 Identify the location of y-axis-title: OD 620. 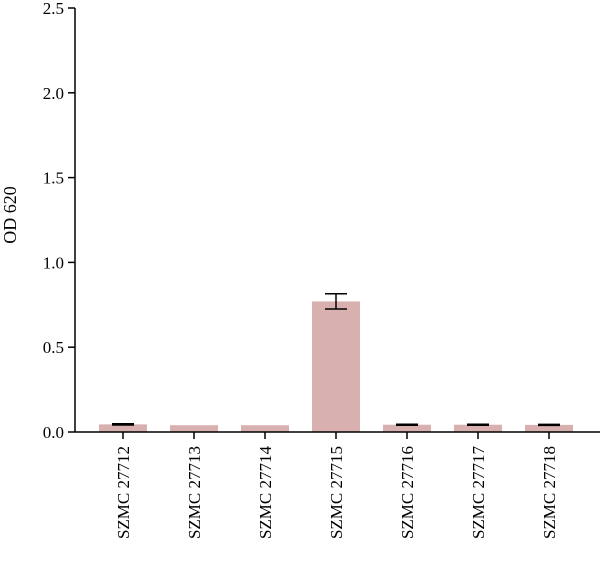
(10, 215).